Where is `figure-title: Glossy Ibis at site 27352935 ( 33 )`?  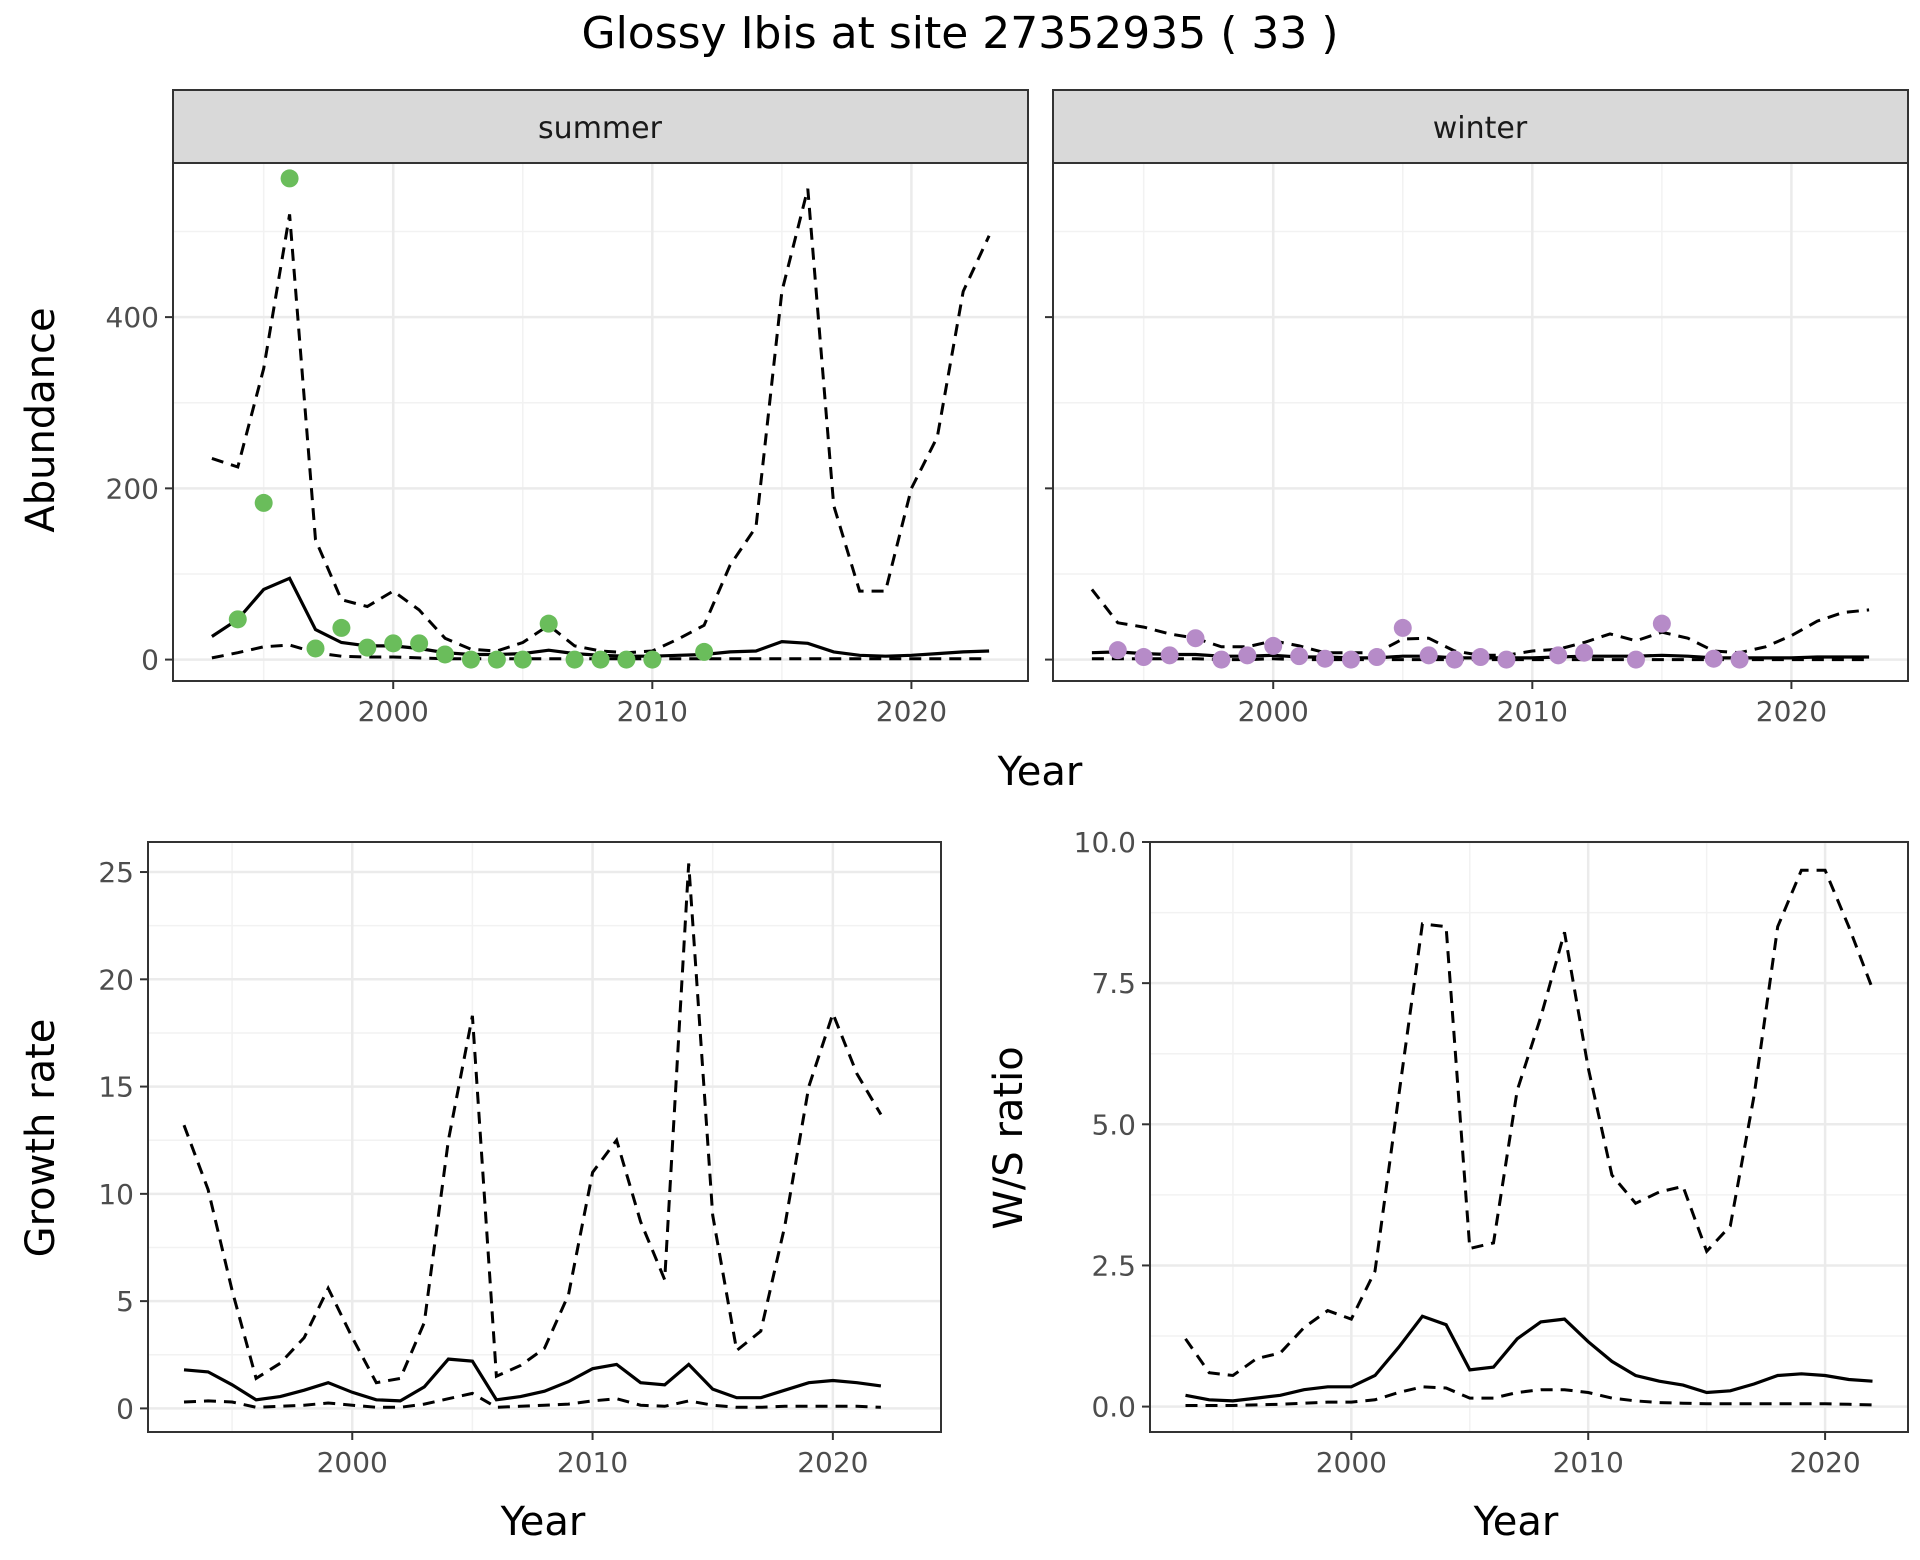 figure-title: Glossy Ibis at site 27352935 ( 33 ) is located at coordinates (959, 33).